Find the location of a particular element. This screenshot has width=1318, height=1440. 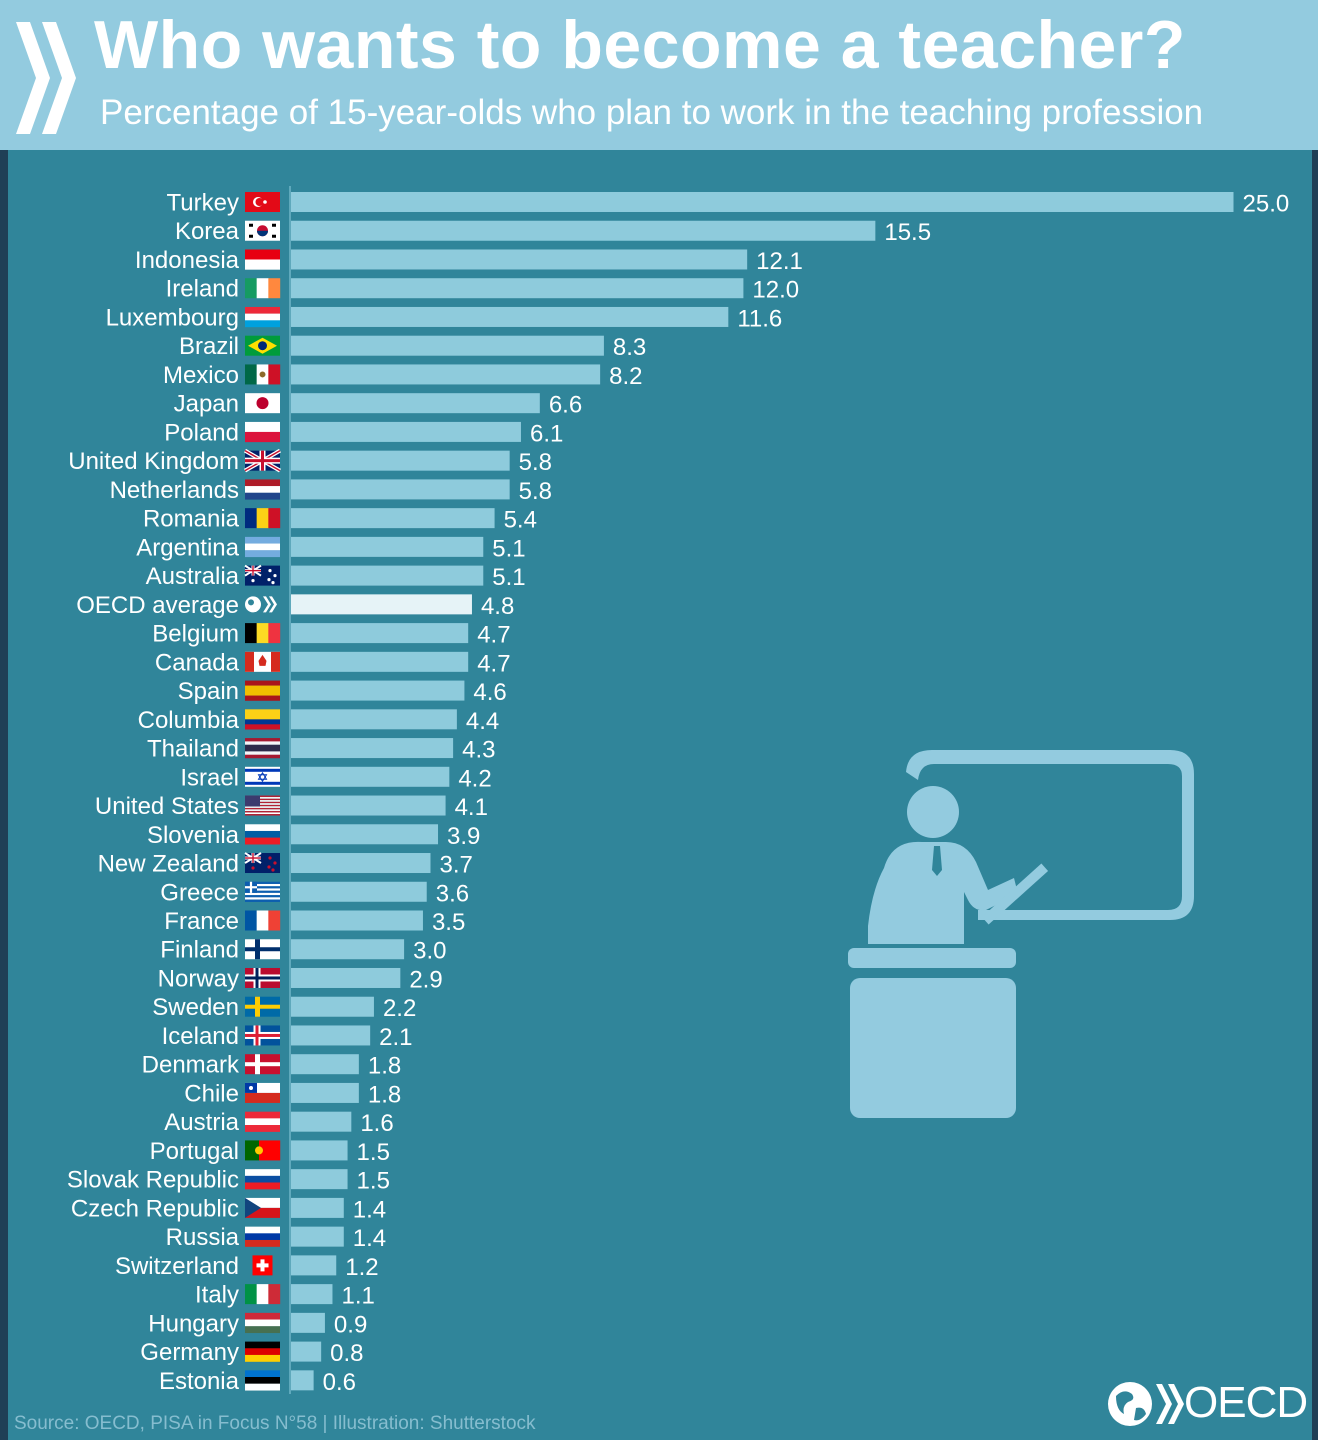

category-label: France is located at coordinates (201, 921).